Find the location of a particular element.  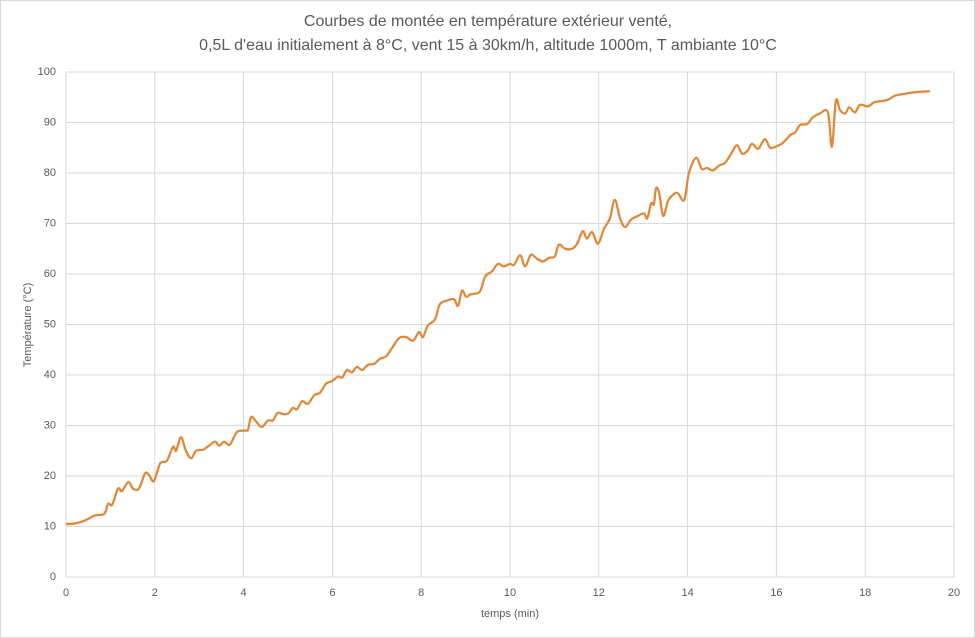

y-tick-label: 100 is located at coordinates (47, 72).